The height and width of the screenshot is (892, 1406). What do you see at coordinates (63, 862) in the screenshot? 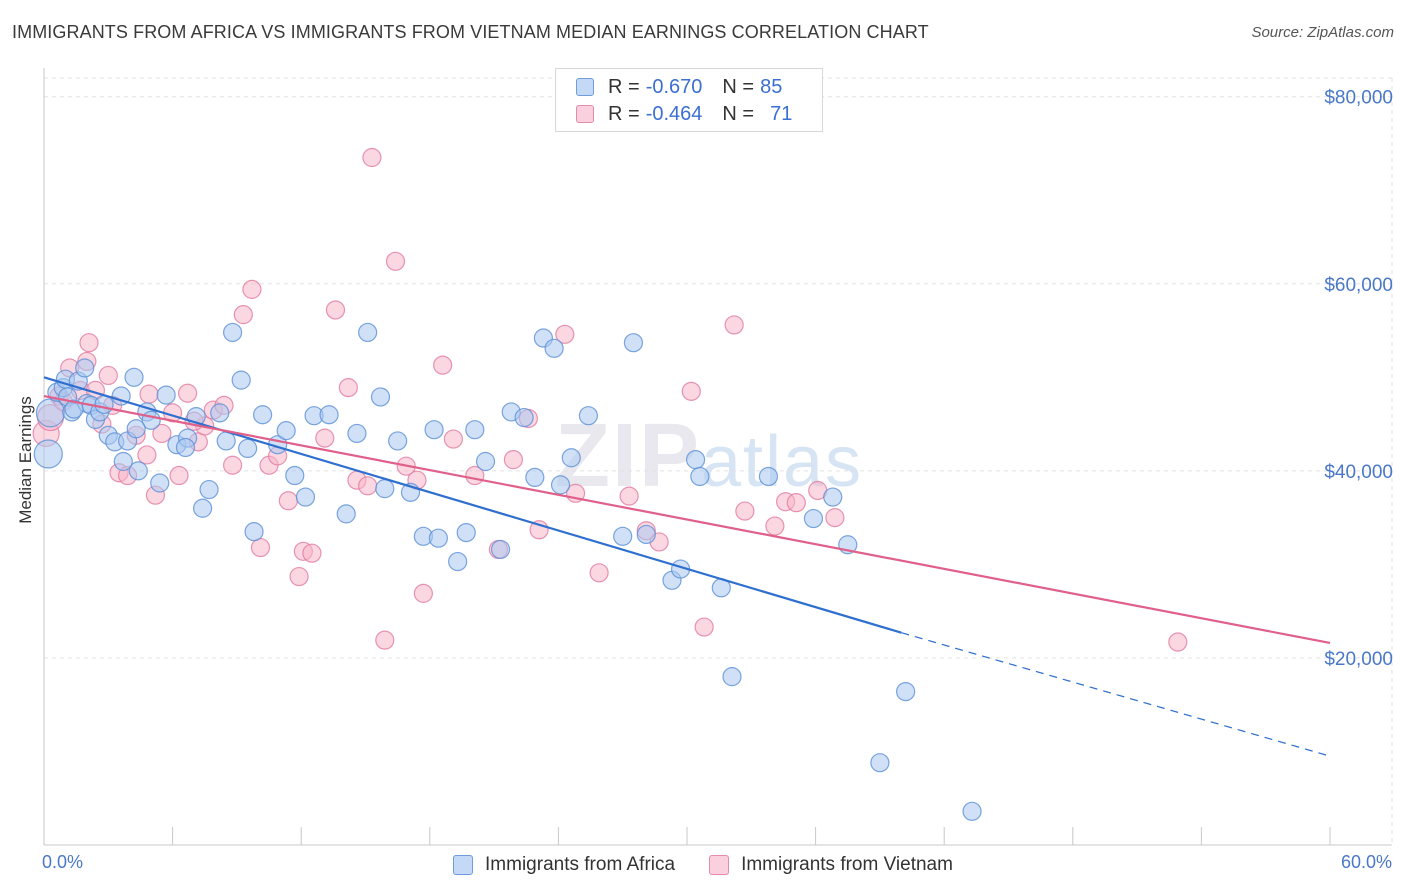
I see `x-tick-min: 0.0%` at bounding box center [63, 862].